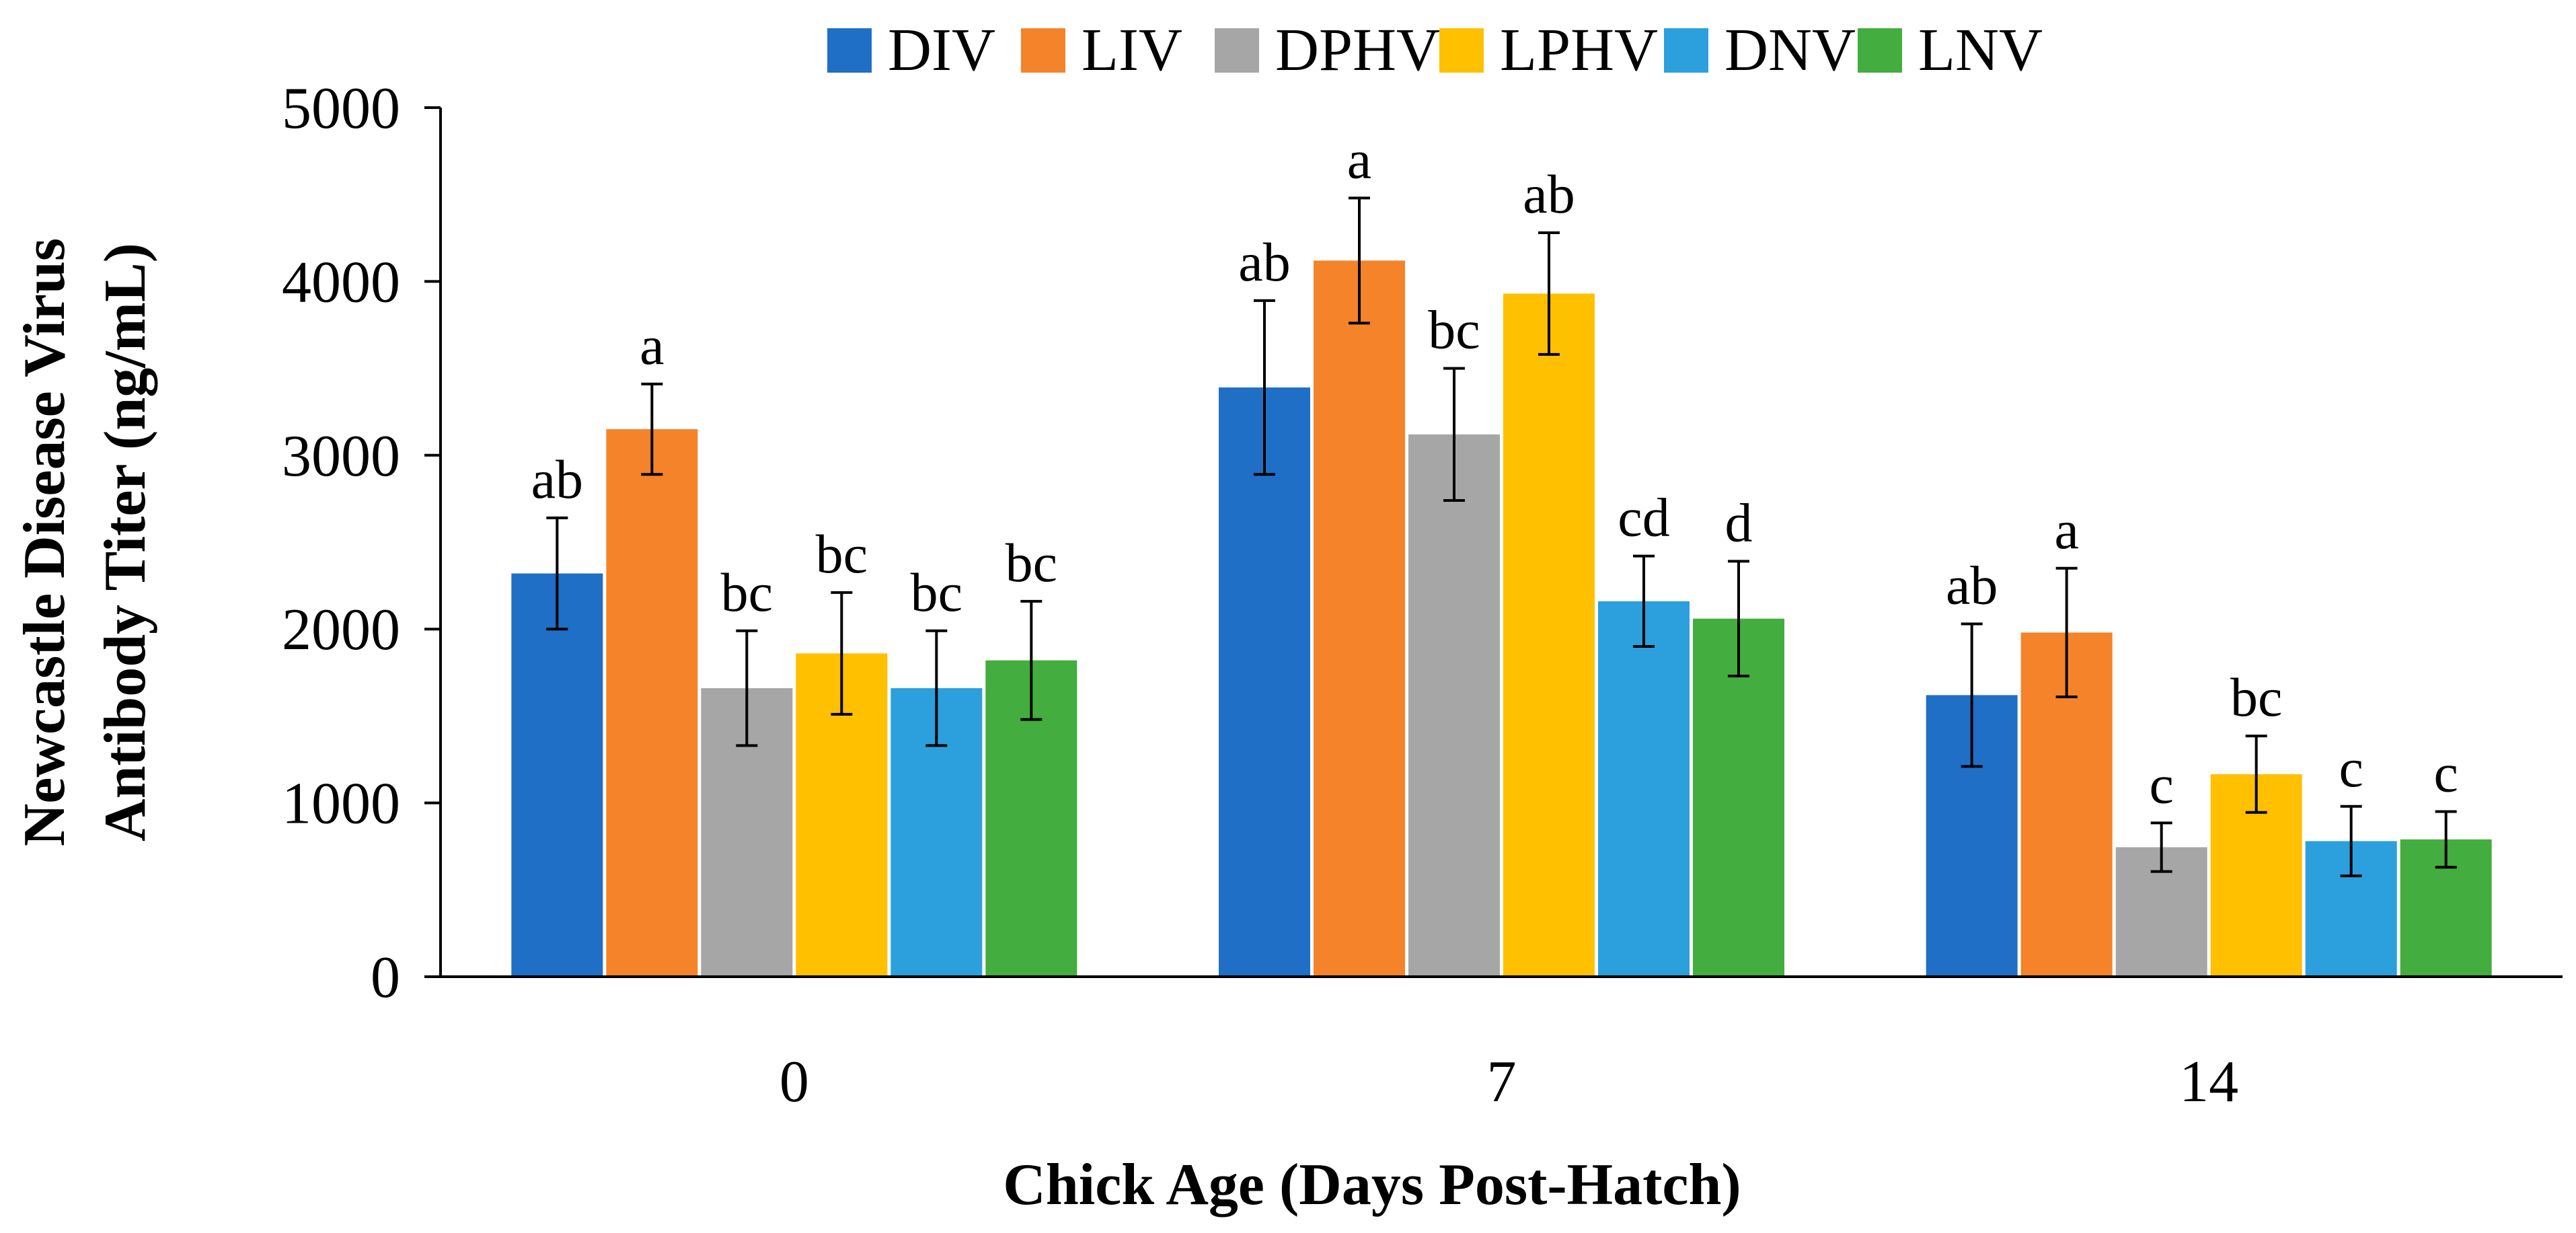 The width and height of the screenshot is (2576, 1233). Describe the element at coordinates (1579, 50) in the screenshot. I see `legend-label-lphv: LPHV` at that location.